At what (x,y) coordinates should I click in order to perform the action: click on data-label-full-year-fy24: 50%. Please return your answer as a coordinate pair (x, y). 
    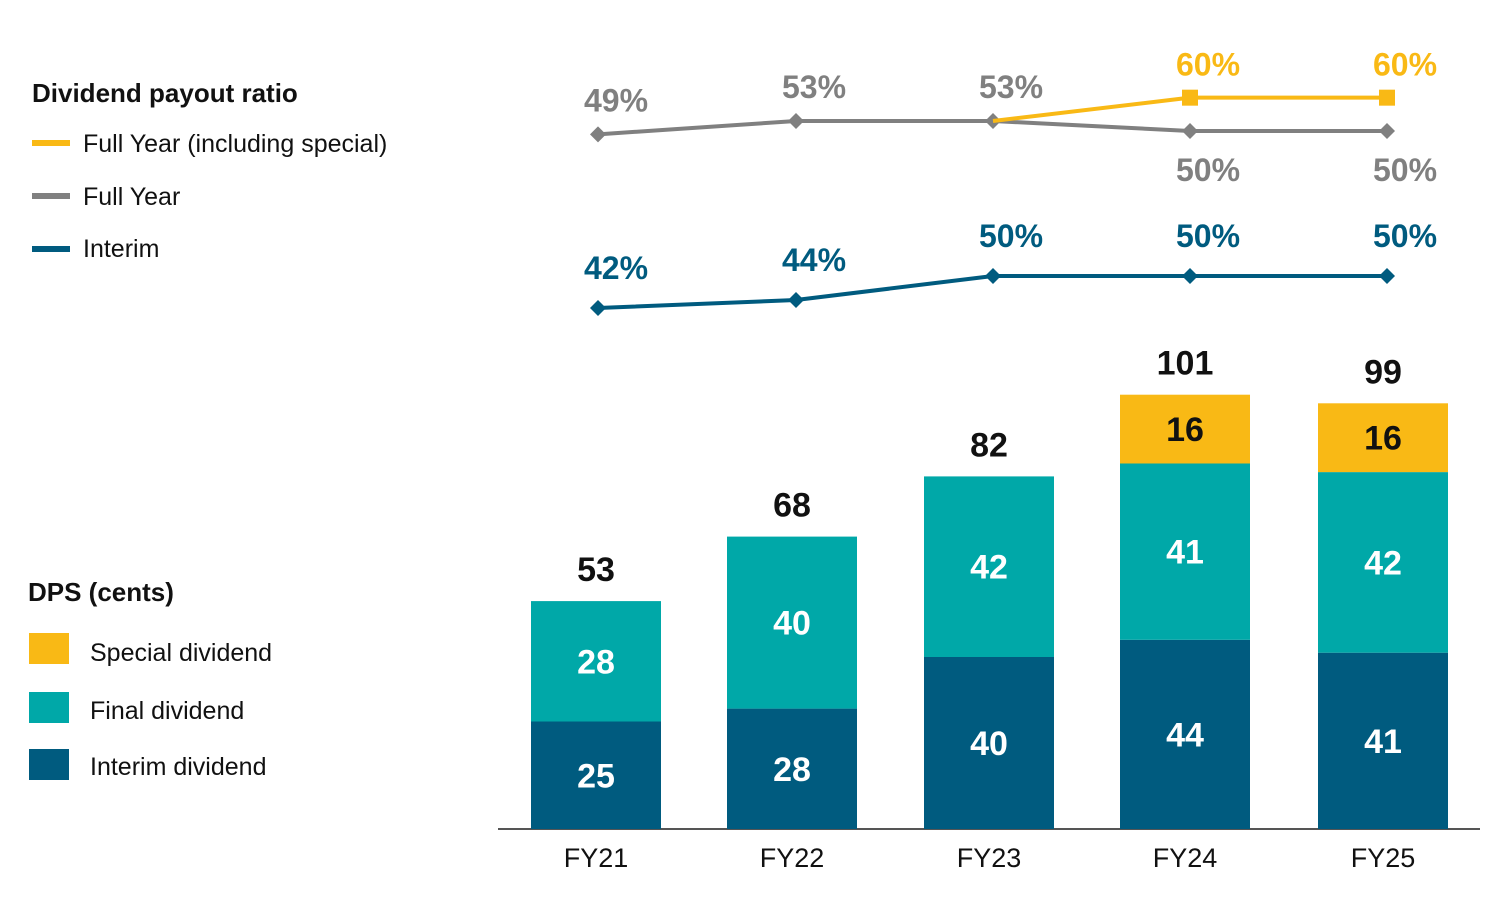
    Looking at the image, I should click on (1208, 170).